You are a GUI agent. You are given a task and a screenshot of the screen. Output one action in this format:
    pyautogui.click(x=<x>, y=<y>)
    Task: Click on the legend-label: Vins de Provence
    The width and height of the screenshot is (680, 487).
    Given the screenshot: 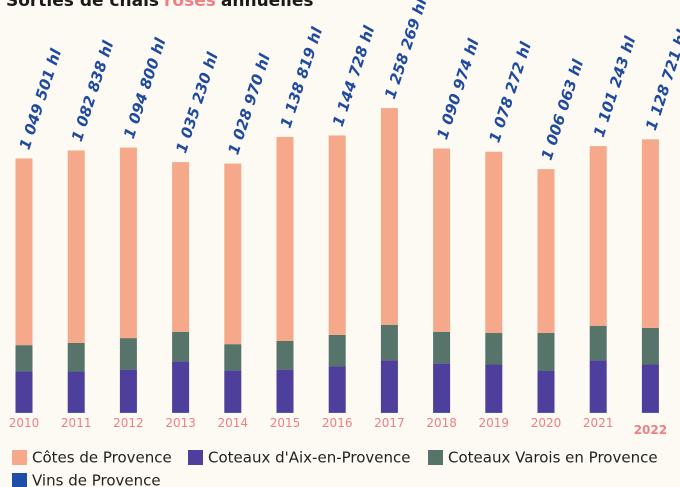 What is the action you would take?
    pyautogui.click(x=96, y=479)
    